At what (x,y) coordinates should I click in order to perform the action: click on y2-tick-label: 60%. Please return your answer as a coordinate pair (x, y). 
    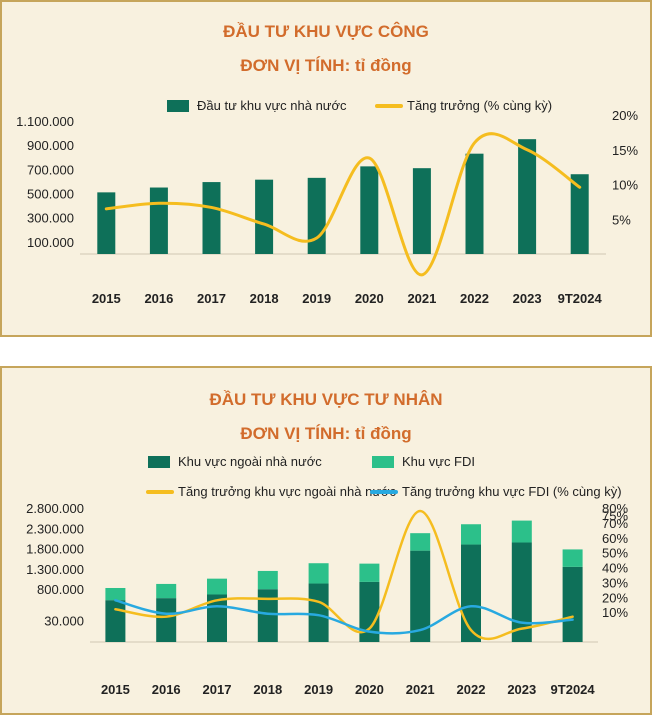
    Looking at the image, I should click on (615, 538).